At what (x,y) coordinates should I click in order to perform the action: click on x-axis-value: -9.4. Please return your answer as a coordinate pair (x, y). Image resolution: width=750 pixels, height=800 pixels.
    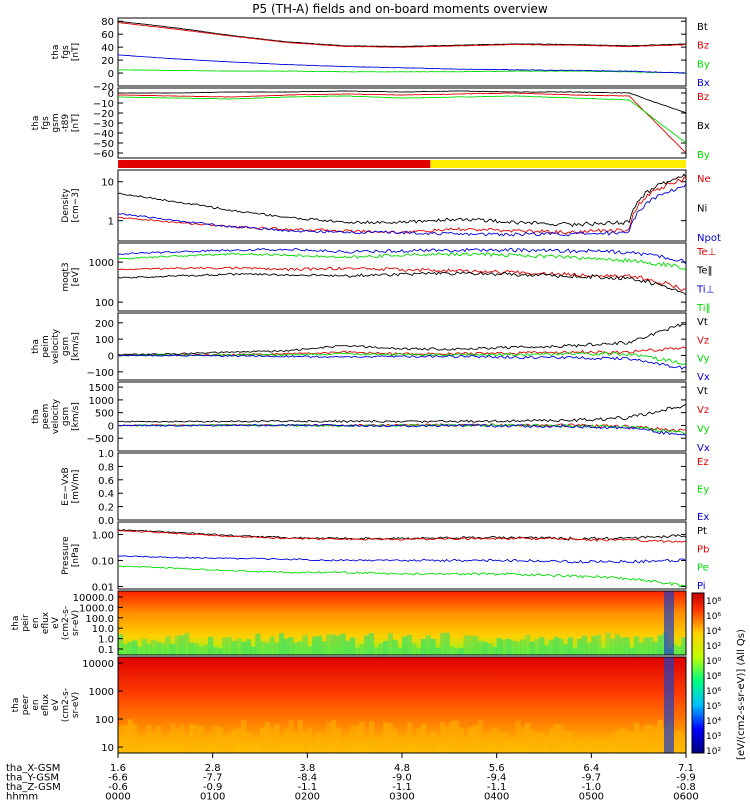
    Looking at the image, I should click on (497, 778).